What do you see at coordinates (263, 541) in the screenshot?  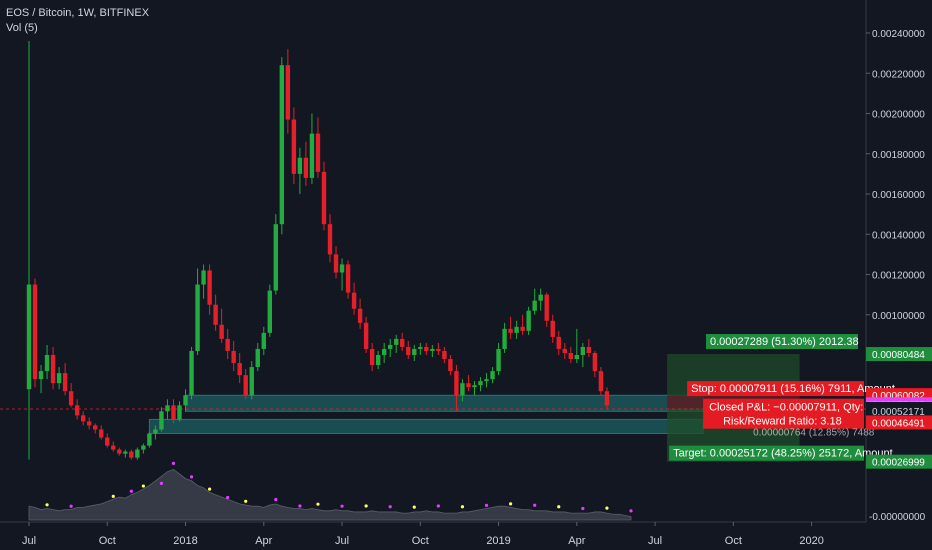 I see `x-tick-label: Apr` at bounding box center [263, 541].